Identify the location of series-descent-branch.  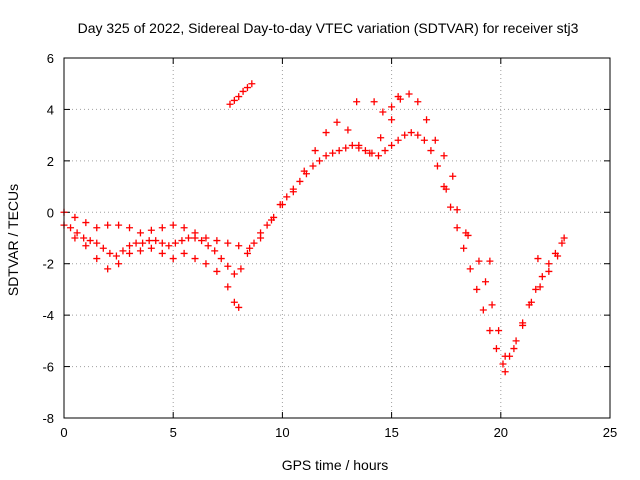
(475, 272).